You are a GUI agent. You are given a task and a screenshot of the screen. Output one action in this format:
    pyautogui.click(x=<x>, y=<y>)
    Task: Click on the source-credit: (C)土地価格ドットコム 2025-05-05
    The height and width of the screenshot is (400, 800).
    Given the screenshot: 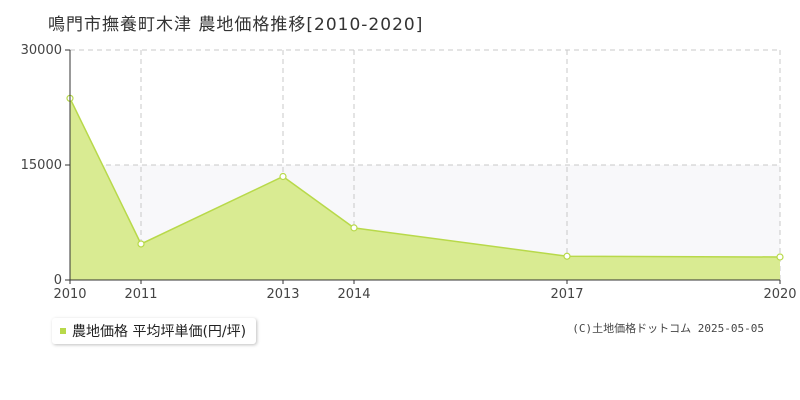 What is the action you would take?
    pyautogui.click(x=668, y=328)
    